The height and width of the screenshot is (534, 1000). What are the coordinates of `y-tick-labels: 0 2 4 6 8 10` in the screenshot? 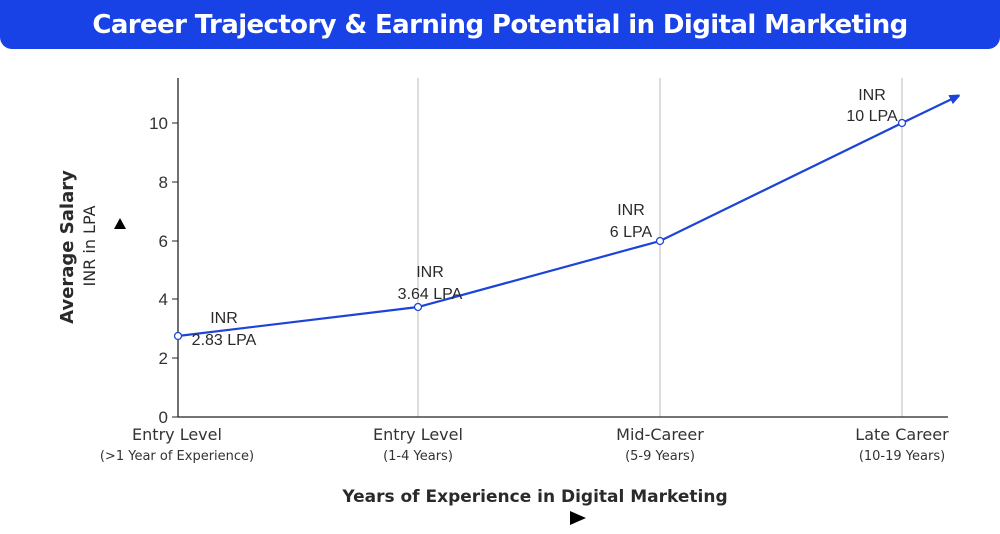 It's located at (158, 270).